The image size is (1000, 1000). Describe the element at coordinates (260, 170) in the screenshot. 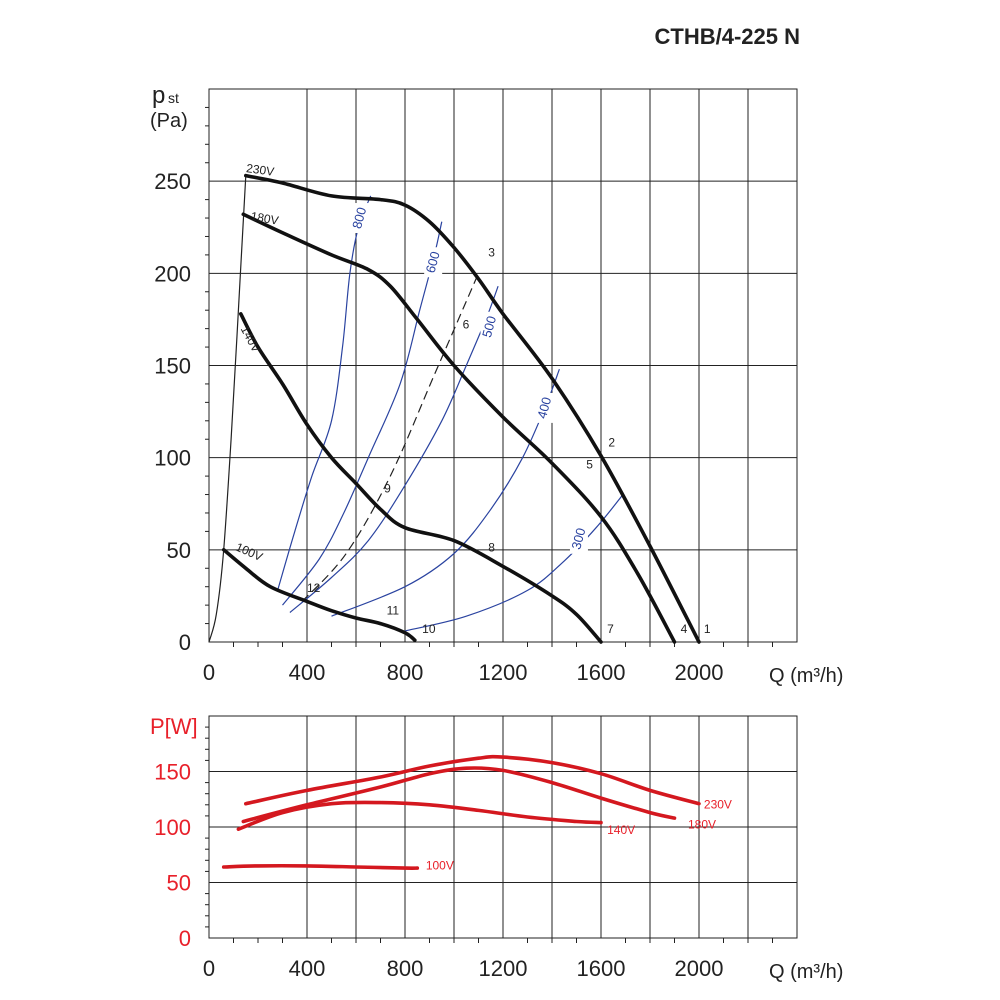

I see `pressure-curve-label-230V: 230V` at that location.